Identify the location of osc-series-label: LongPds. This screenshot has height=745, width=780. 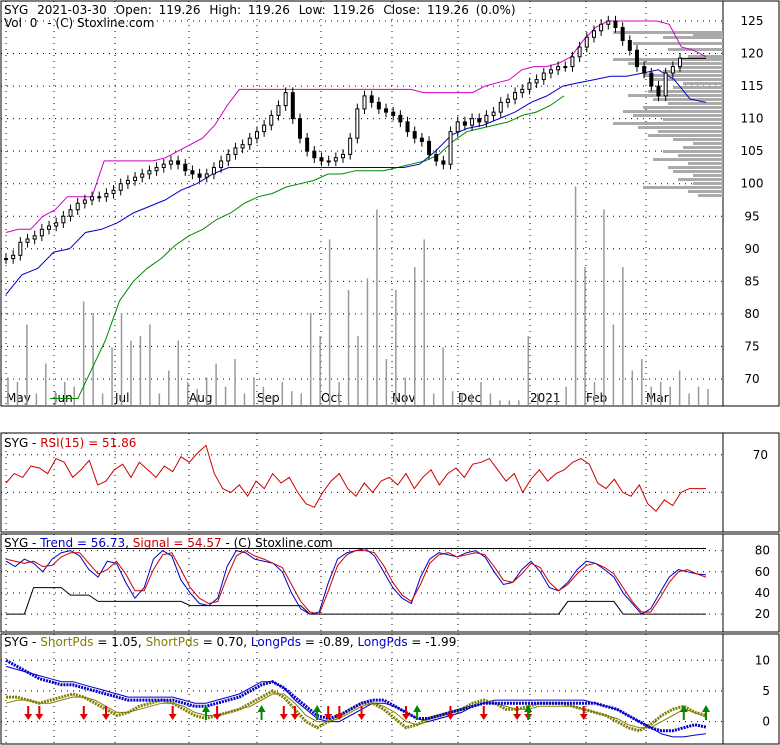
(276, 642).